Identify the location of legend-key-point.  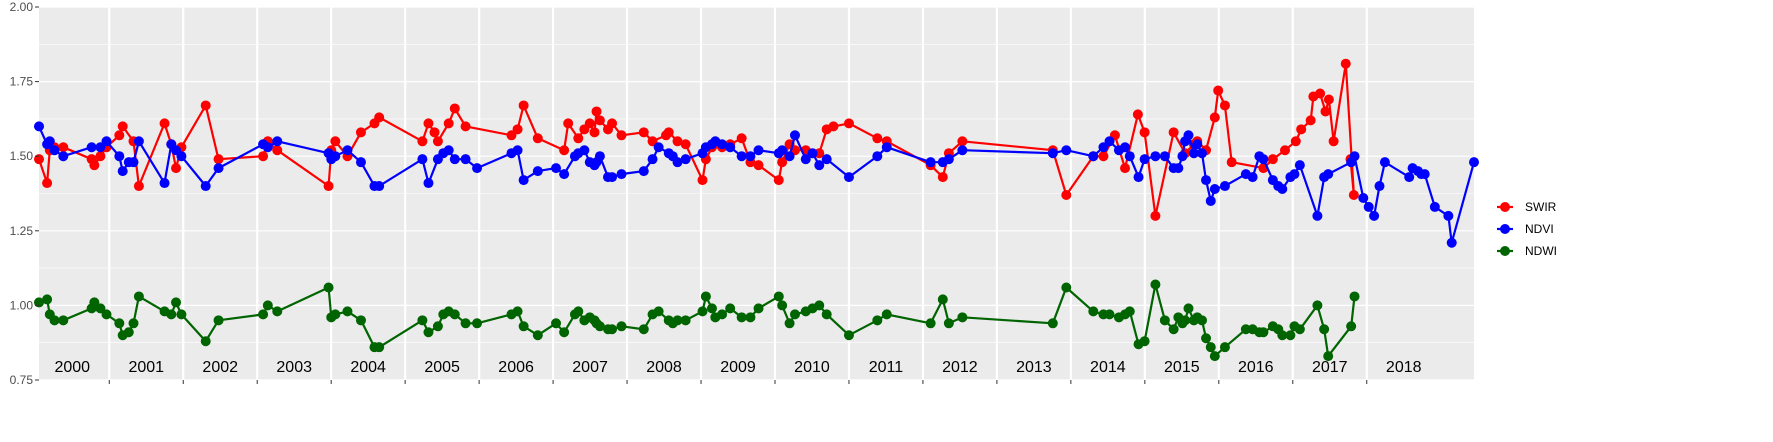
(1505, 229).